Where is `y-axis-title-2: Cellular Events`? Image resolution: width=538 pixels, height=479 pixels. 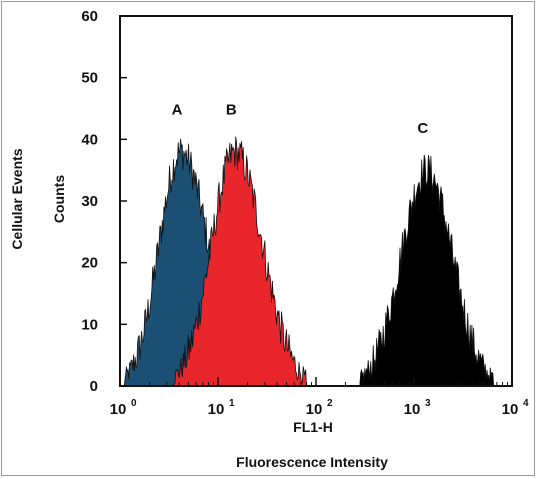
y-axis-title-2: Cellular Events is located at coordinates (17, 198).